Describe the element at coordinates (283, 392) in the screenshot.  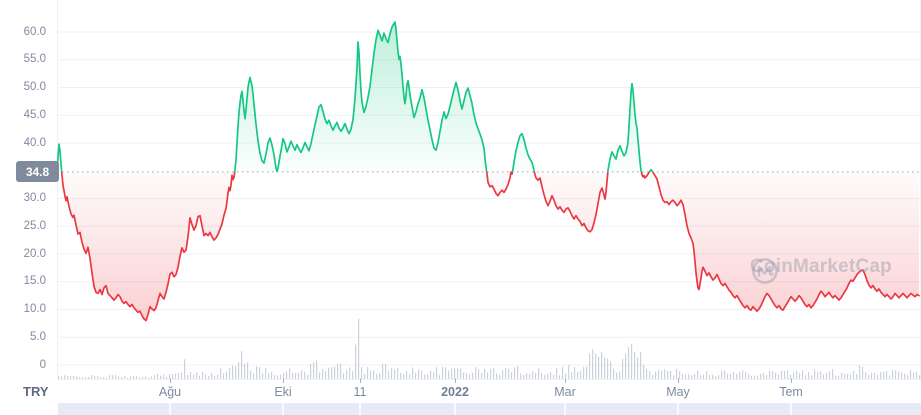
I see `x-axis-label: Eki` at that location.